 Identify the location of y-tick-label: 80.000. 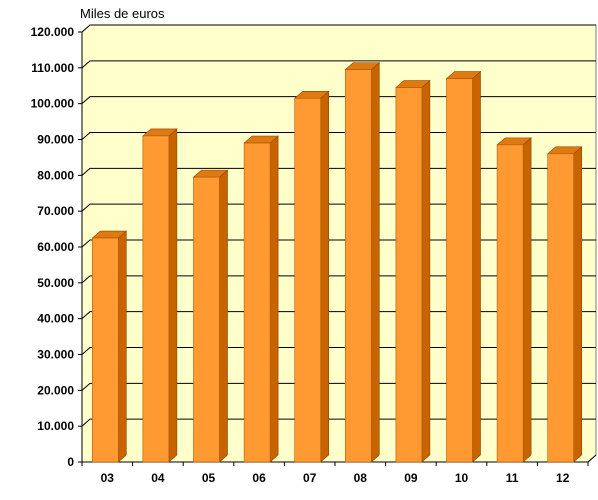
(55, 175).